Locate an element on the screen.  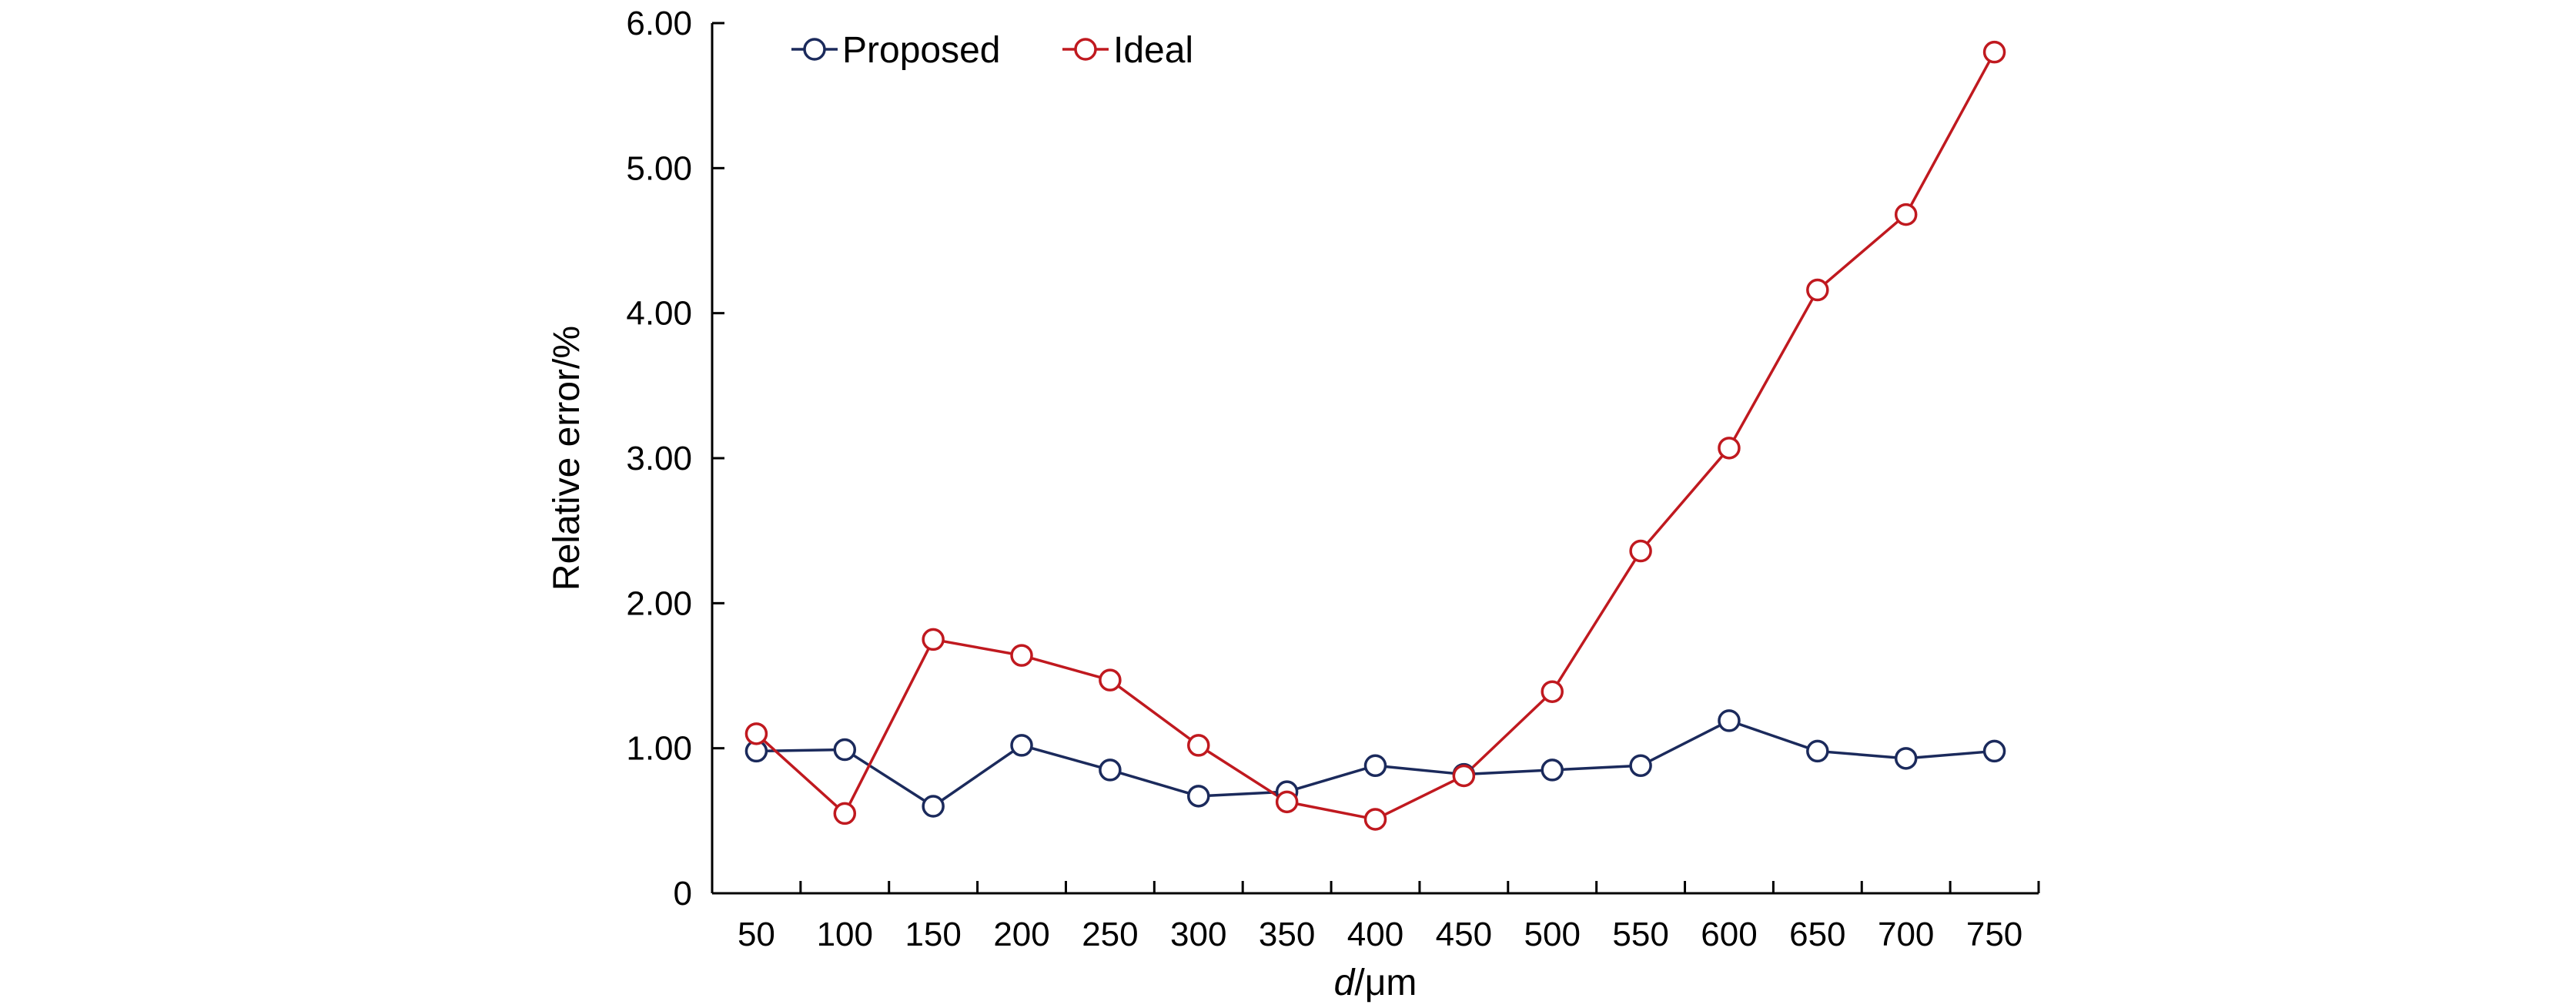
y-tick-label: 6.00 is located at coordinates (659, 23).